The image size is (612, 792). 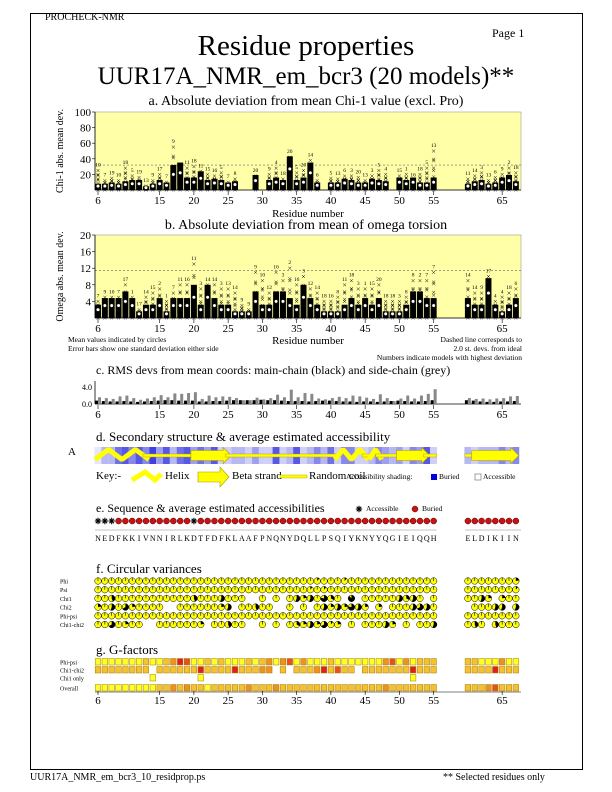 I want to click on chart-b-mean-errorbar, so click(x=173, y=308).